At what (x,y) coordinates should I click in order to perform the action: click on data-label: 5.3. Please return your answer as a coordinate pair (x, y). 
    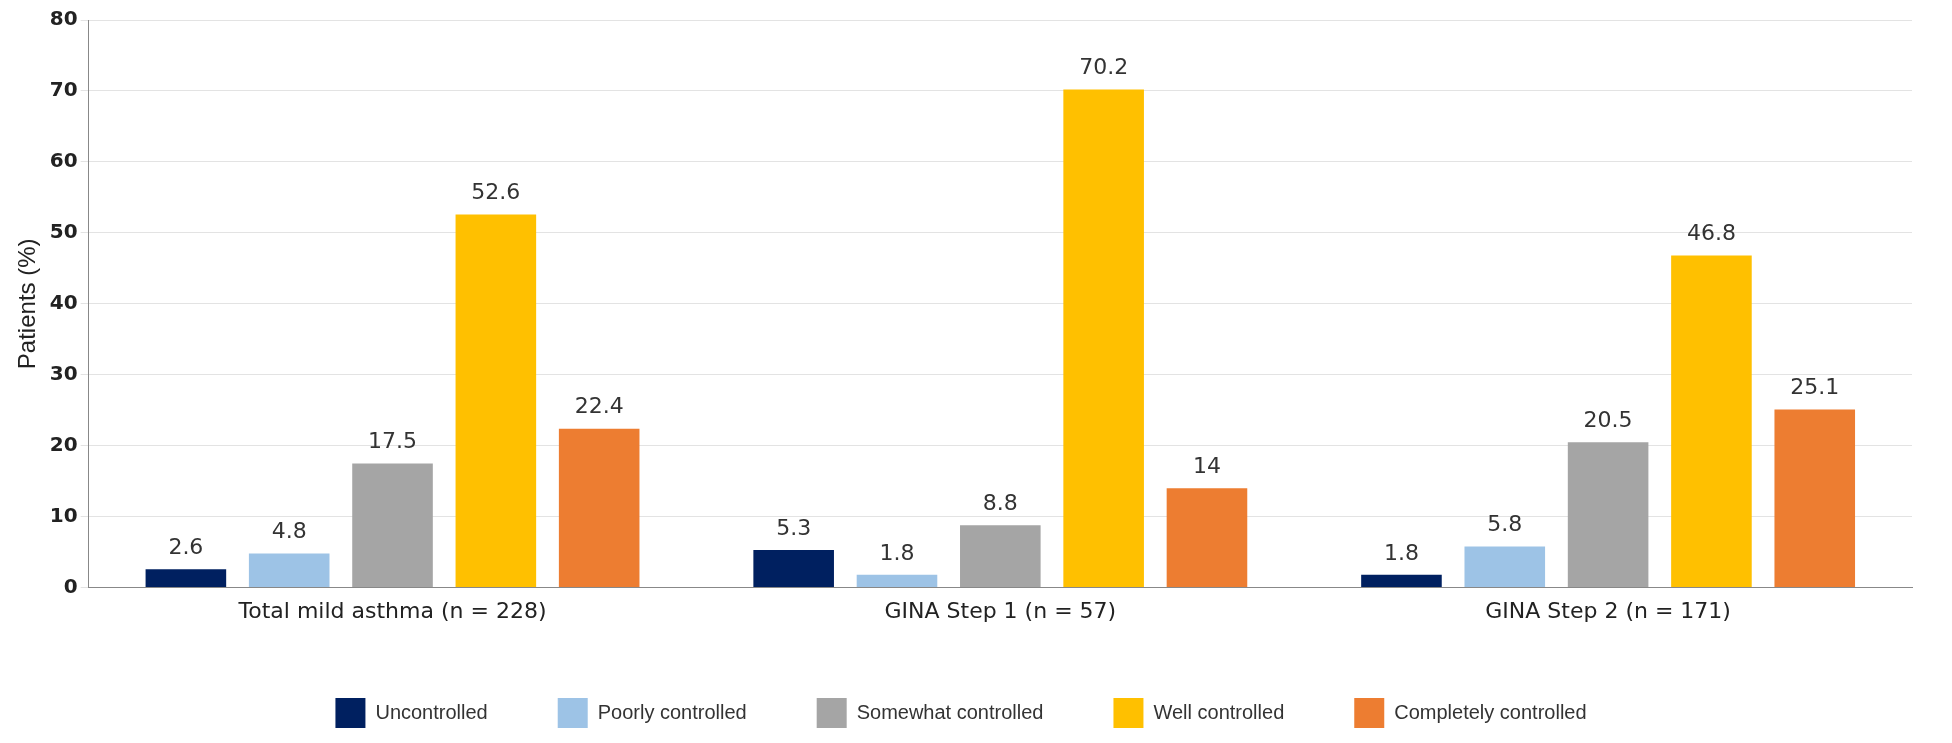
    Looking at the image, I should click on (794, 527).